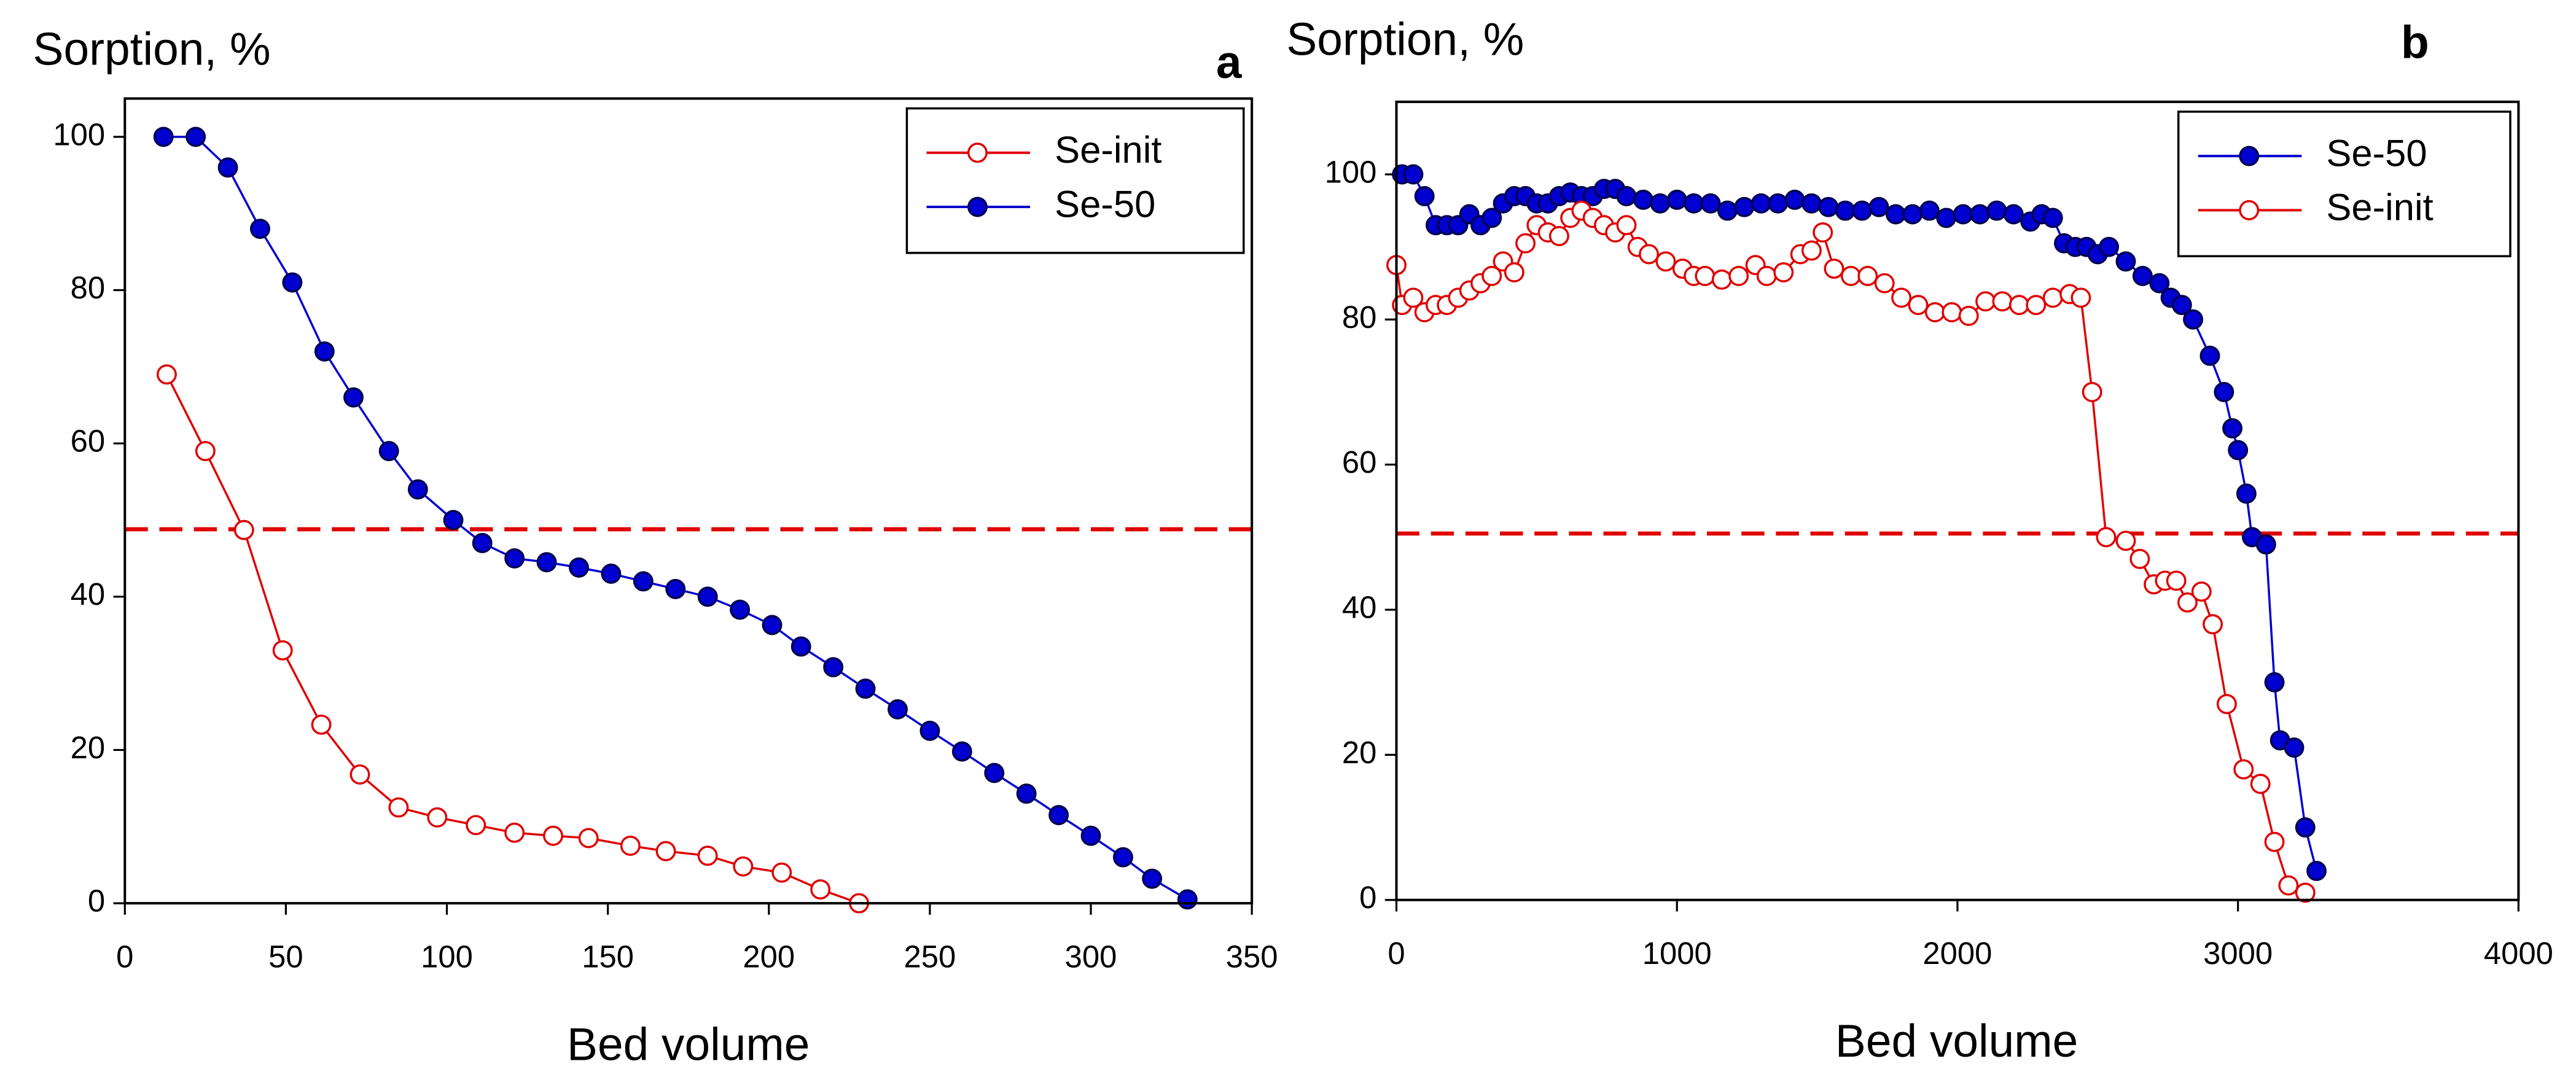  I want to click on x-tick-label: 350, so click(1252, 956).